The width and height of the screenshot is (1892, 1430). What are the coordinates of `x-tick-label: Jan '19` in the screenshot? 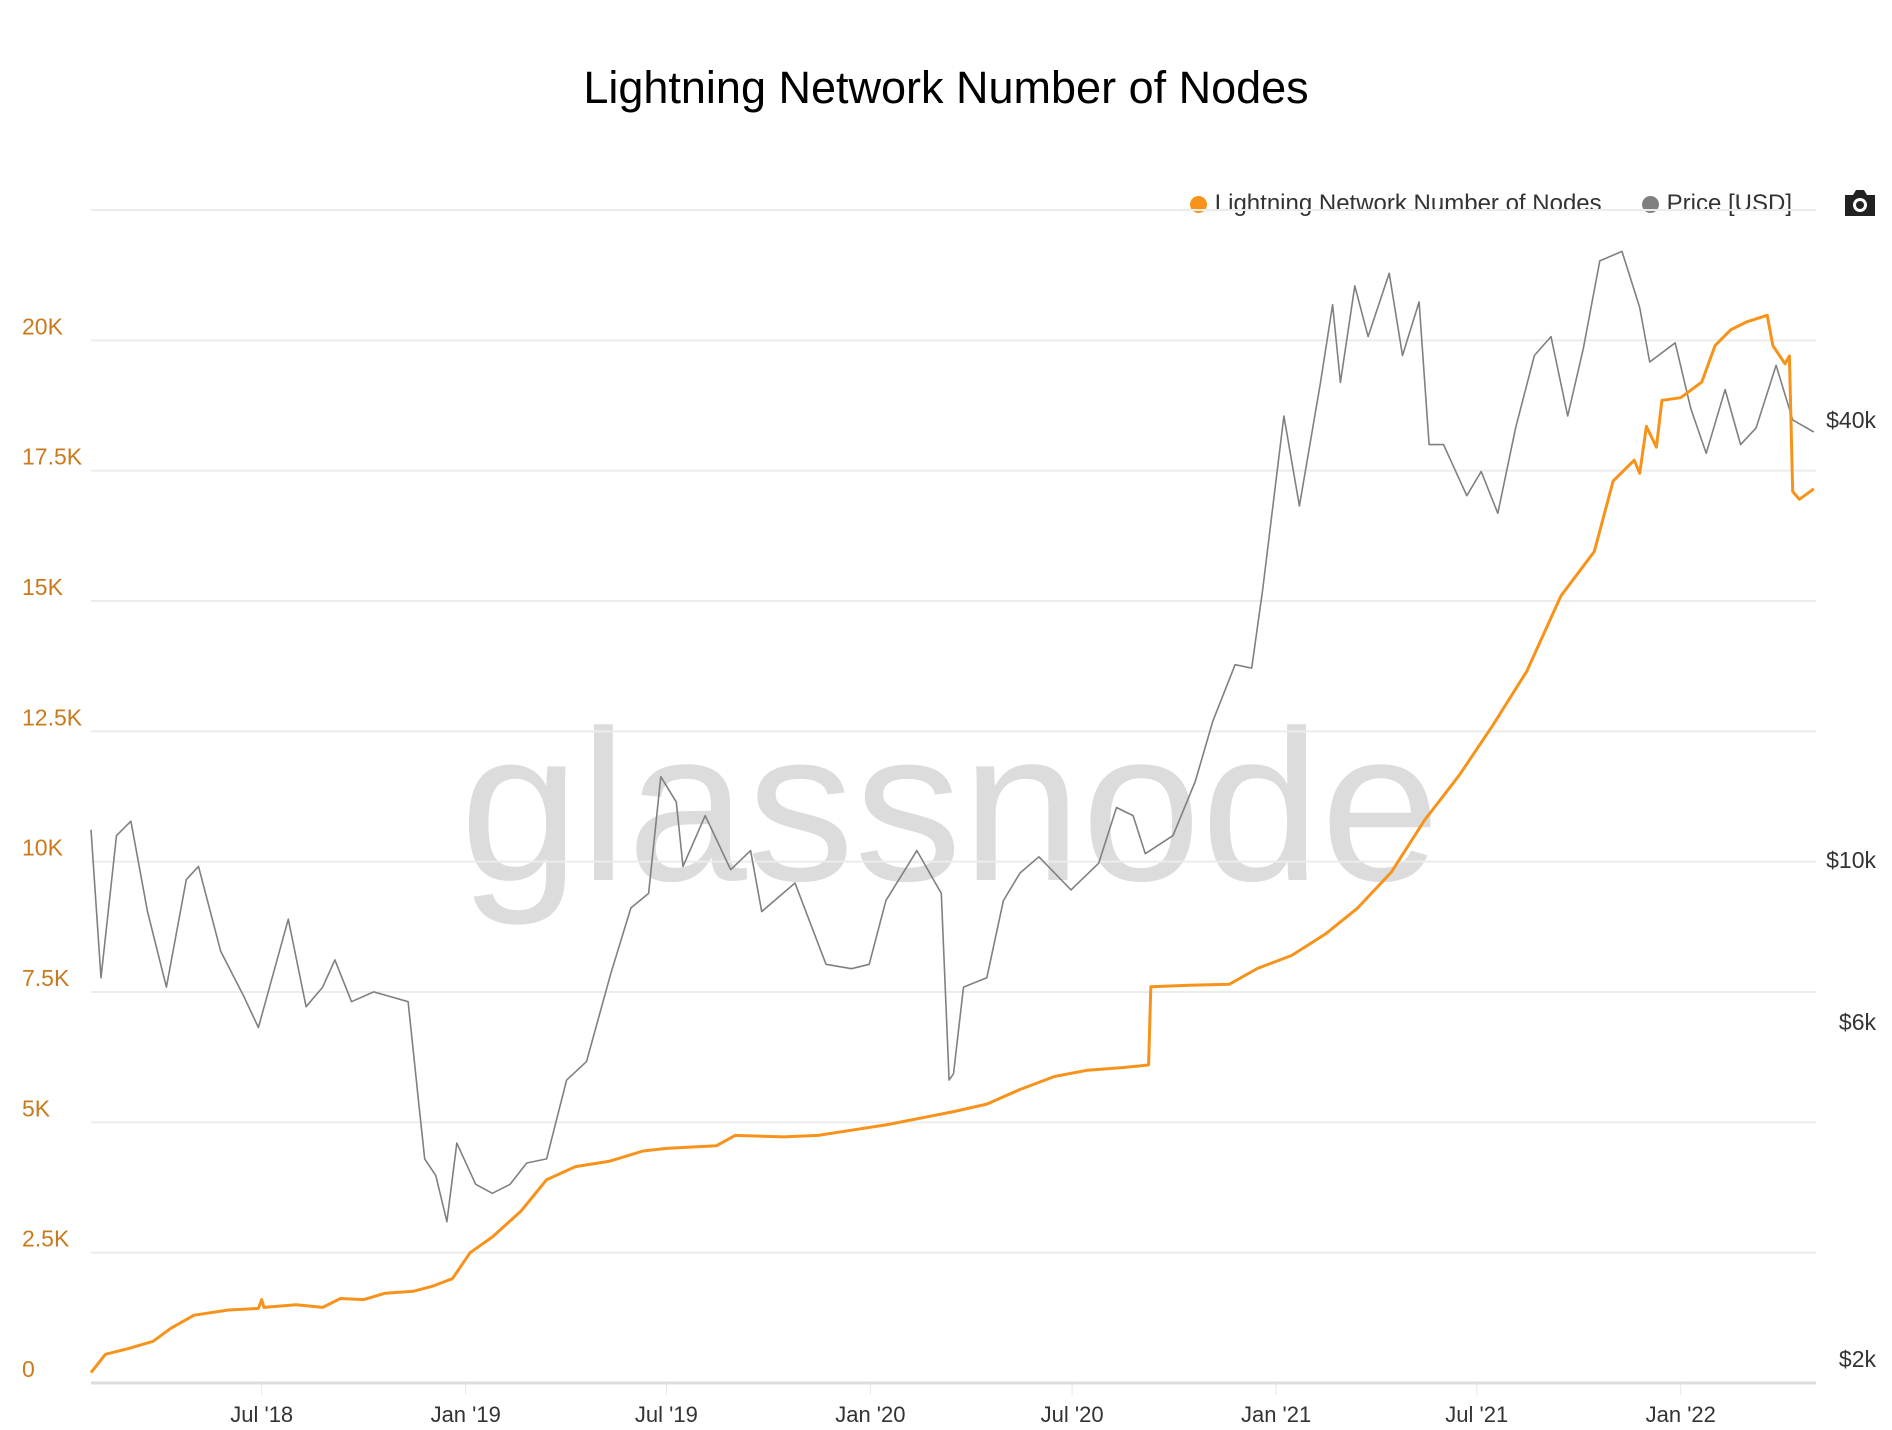 It's located at (466, 1414).